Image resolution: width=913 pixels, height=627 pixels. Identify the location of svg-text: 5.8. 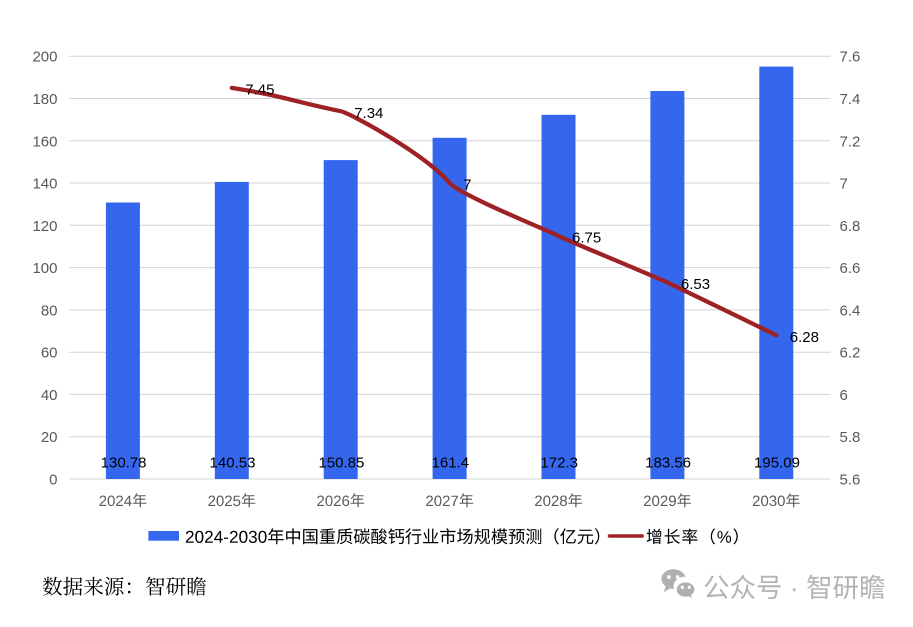
(850, 437).